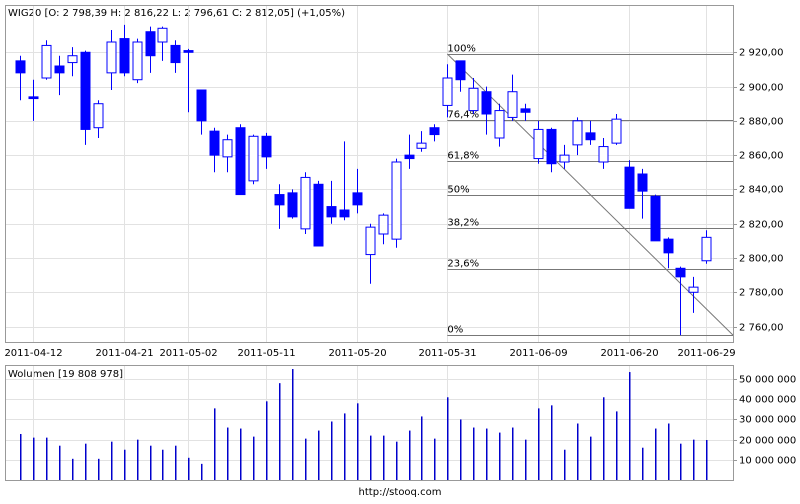 This screenshot has height=504, width=800. Describe the element at coordinates (767, 400) in the screenshot. I see `y-tick-label: 40 000 000` at that location.